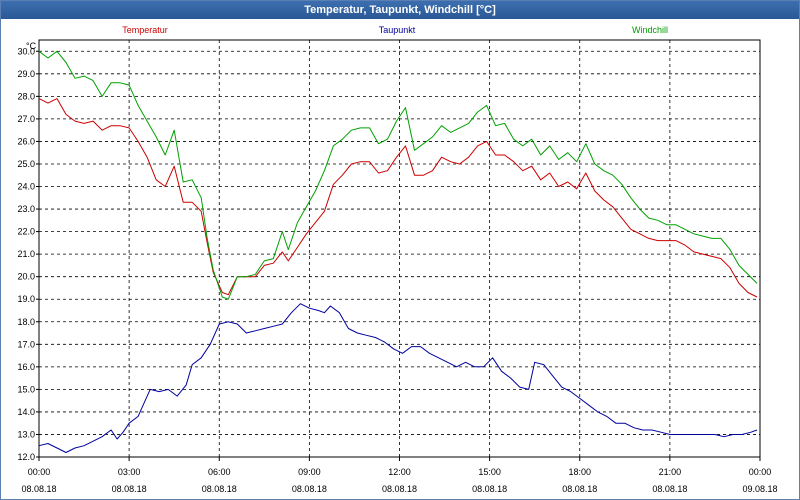 This screenshot has height=500, width=800. What do you see at coordinates (145, 30) in the screenshot?
I see `legend-temperatur: Temperatur` at bounding box center [145, 30].